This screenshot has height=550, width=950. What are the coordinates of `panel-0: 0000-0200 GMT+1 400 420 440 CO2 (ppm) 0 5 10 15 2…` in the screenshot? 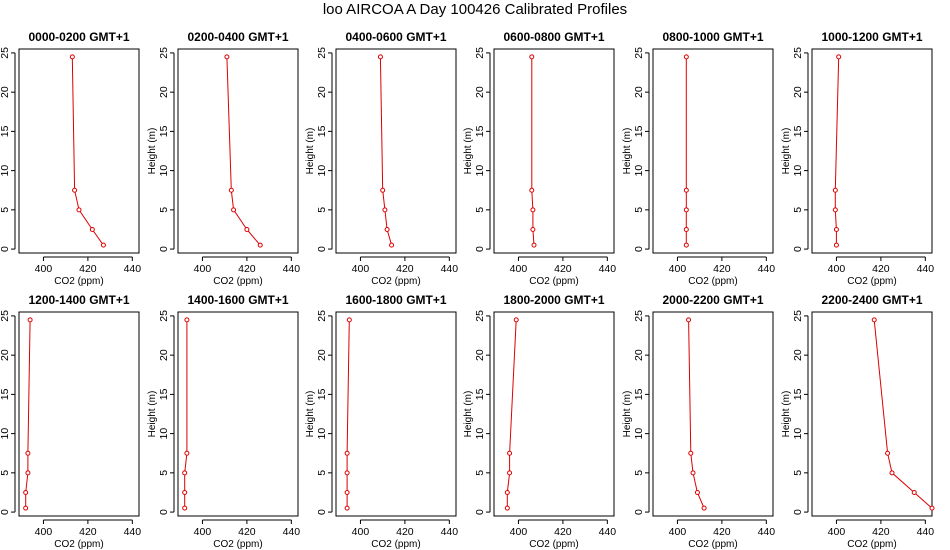 It's located at (70, 158).